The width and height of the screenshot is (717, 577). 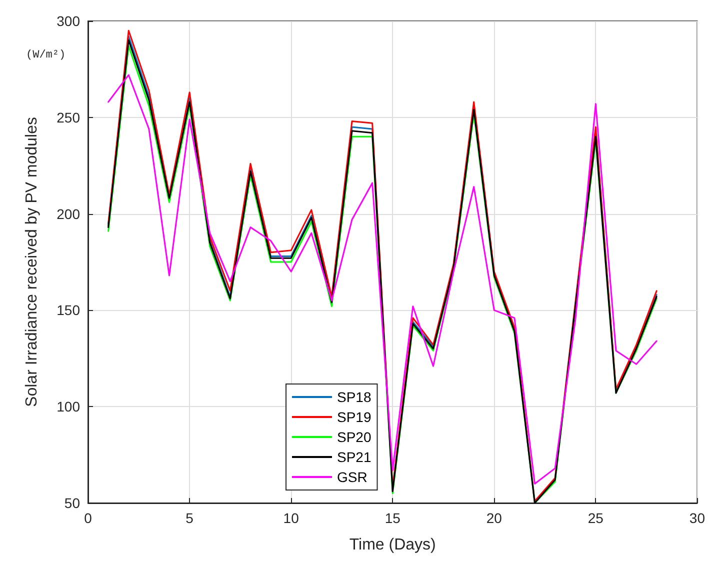 What do you see at coordinates (68, 117) in the screenshot?
I see `y-tick-label: 250` at bounding box center [68, 117].